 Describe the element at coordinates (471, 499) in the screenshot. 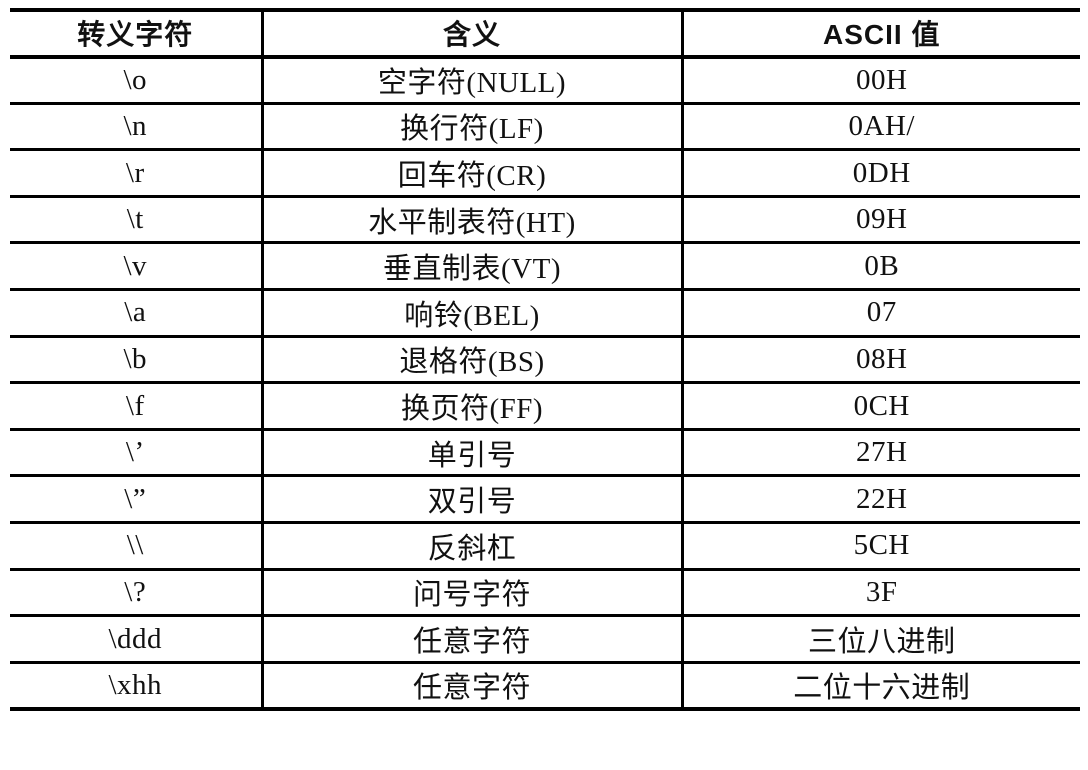

I see `table-cell: 双引号` at that location.